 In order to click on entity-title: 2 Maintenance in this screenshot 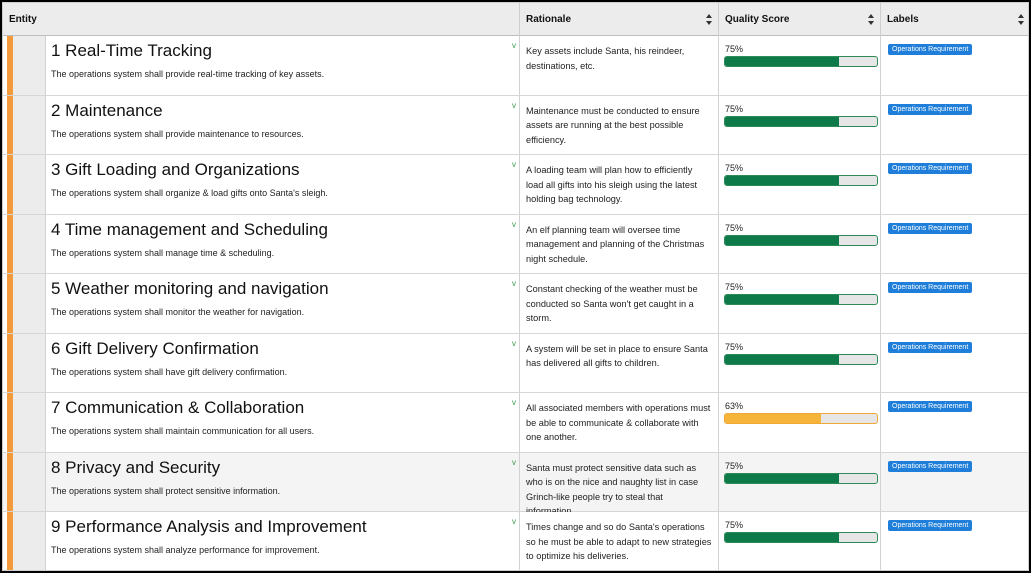, I will do `click(107, 110)`.